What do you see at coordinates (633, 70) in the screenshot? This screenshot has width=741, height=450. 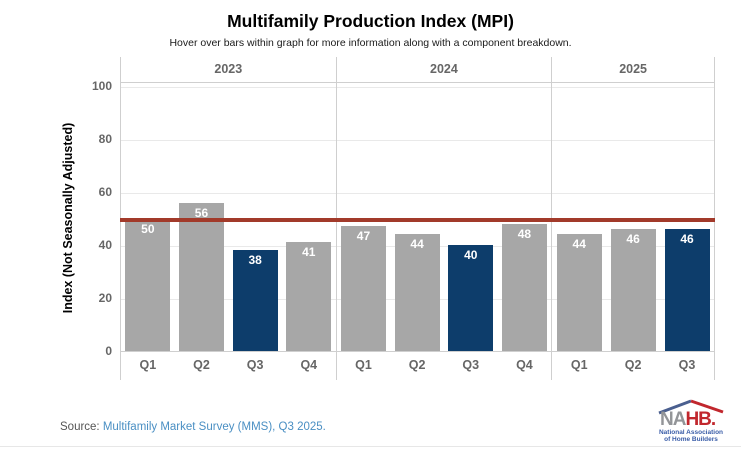 I see `year-label-2025: 2025` at bounding box center [633, 70].